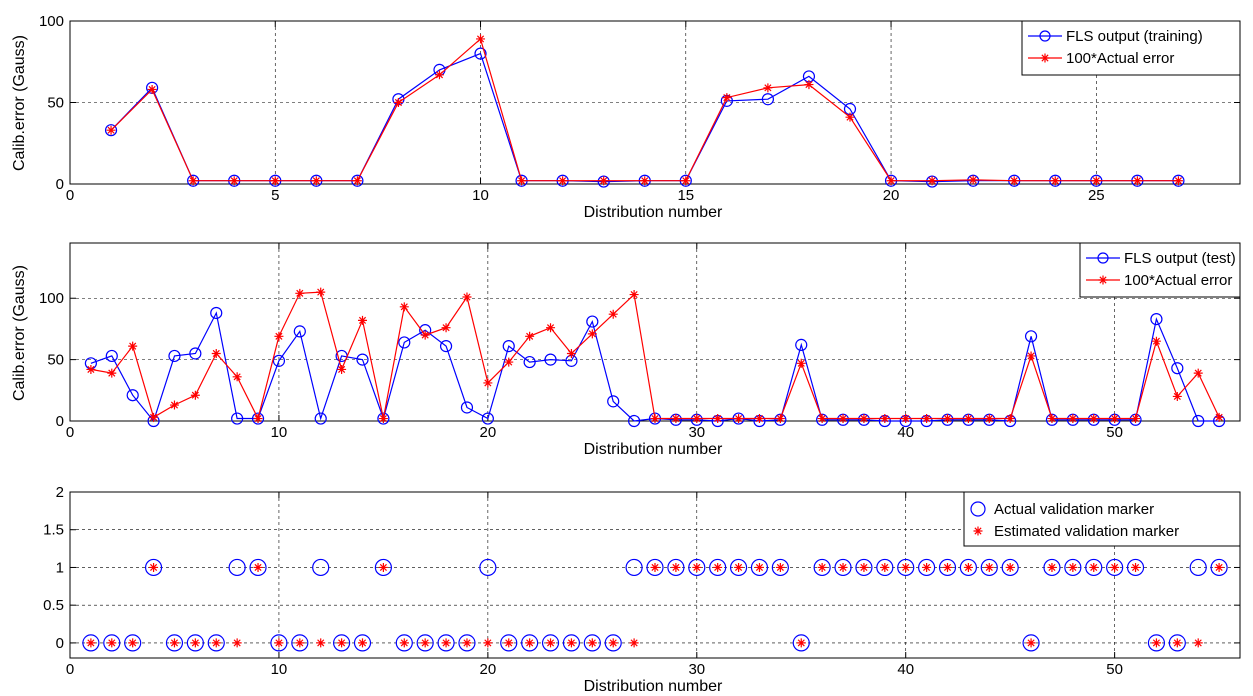 The height and width of the screenshot is (696, 1253). I want to click on y-tick-label: 50, so click(55, 103).